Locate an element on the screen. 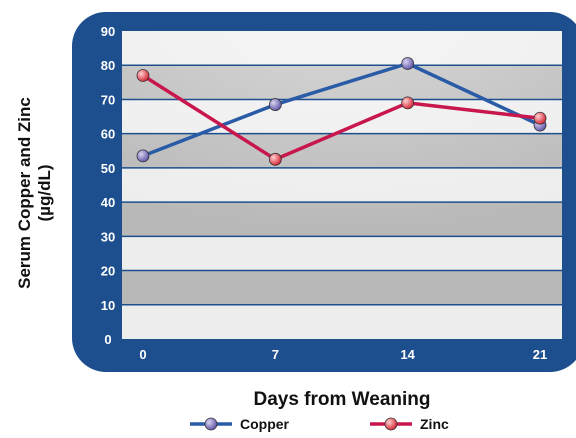 This screenshot has height=438, width=576. y-tick-label: 20 is located at coordinates (108, 271).